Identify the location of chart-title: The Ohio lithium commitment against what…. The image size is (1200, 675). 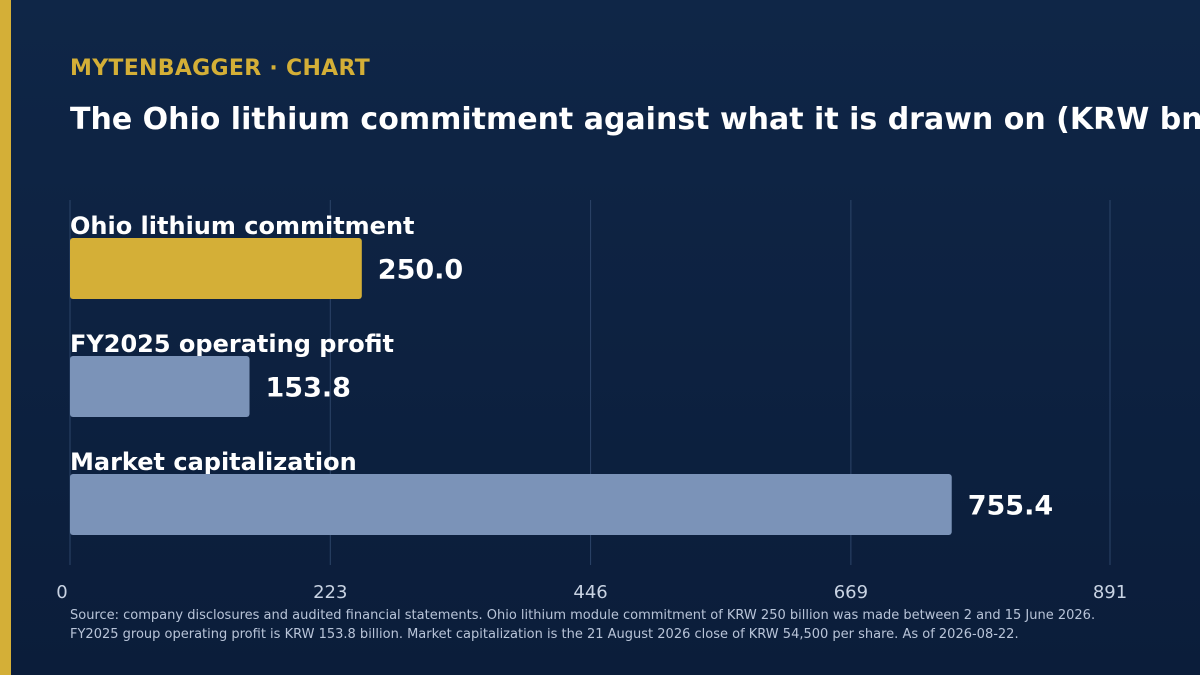
(635, 119).